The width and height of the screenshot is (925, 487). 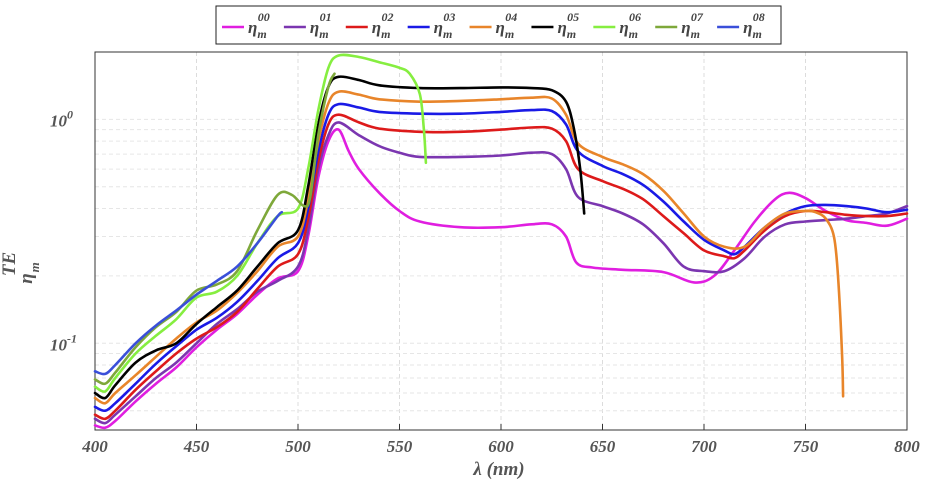 What do you see at coordinates (298, 446) in the screenshot?
I see `x-tick-label: 500` at bounding box center [298, 446].